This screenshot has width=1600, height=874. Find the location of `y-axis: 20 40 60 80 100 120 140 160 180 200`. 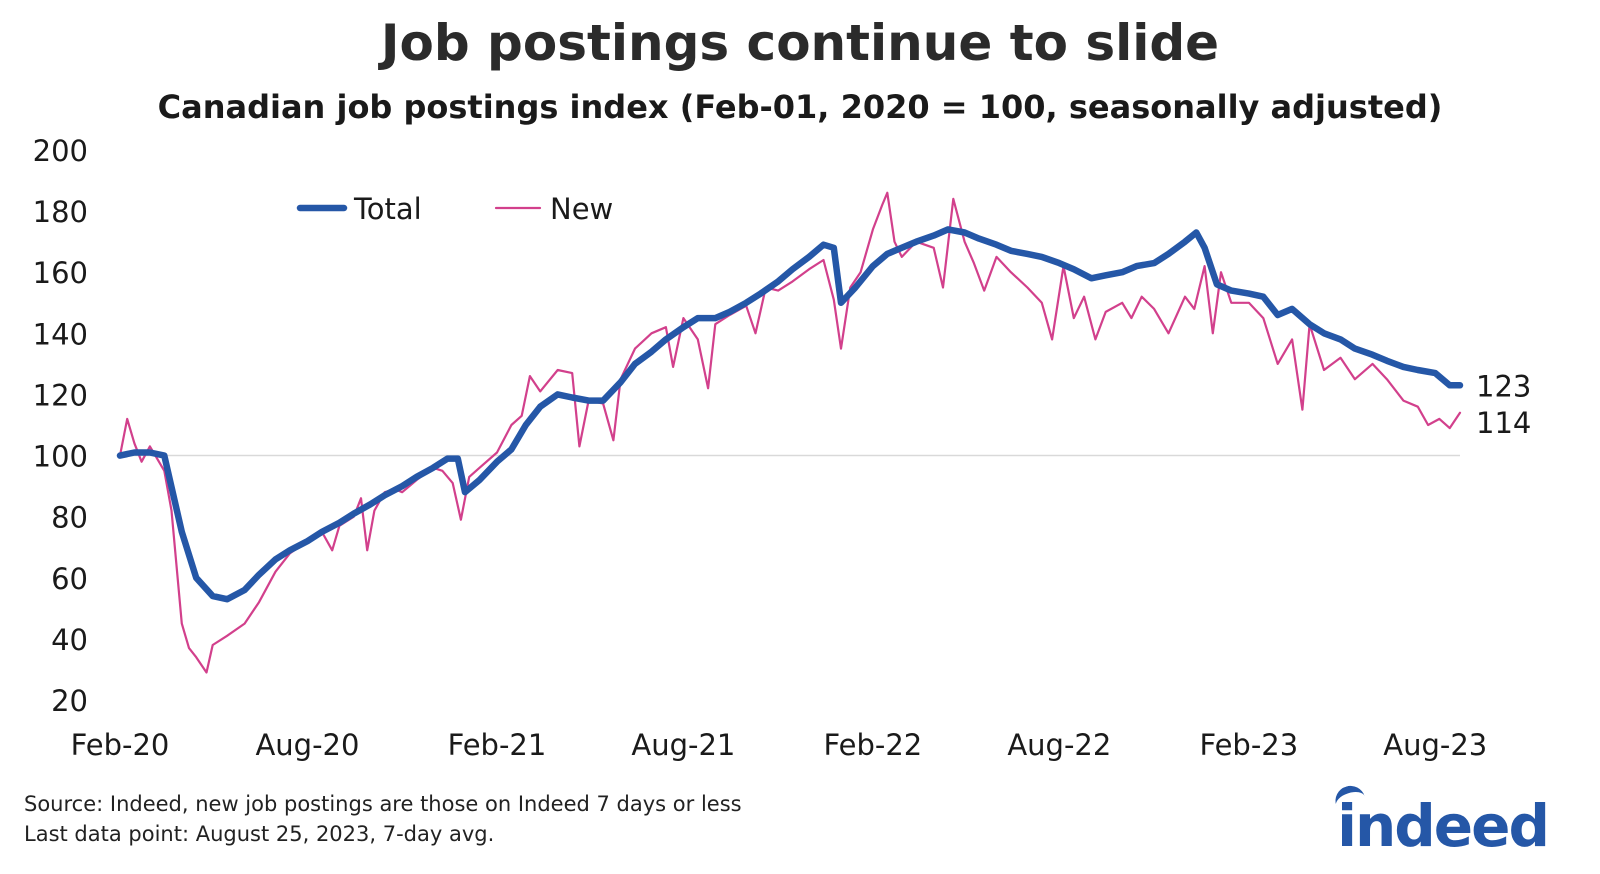

y-axis: 20 40 60 80 100 120 140 160 180 200 is located at coordinates (60, 426).